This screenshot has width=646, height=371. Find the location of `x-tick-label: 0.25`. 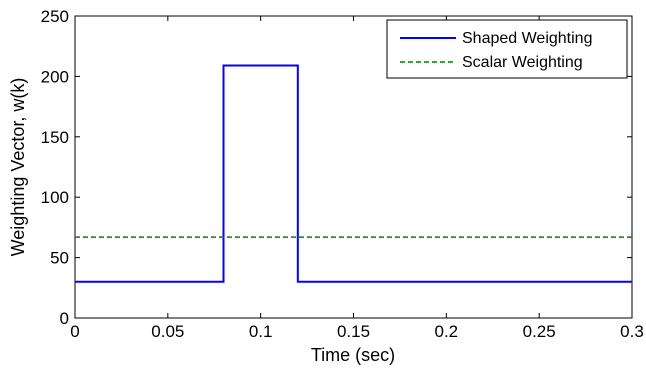

x-tick-label: 0.25 is located at coordinates (539, 331).